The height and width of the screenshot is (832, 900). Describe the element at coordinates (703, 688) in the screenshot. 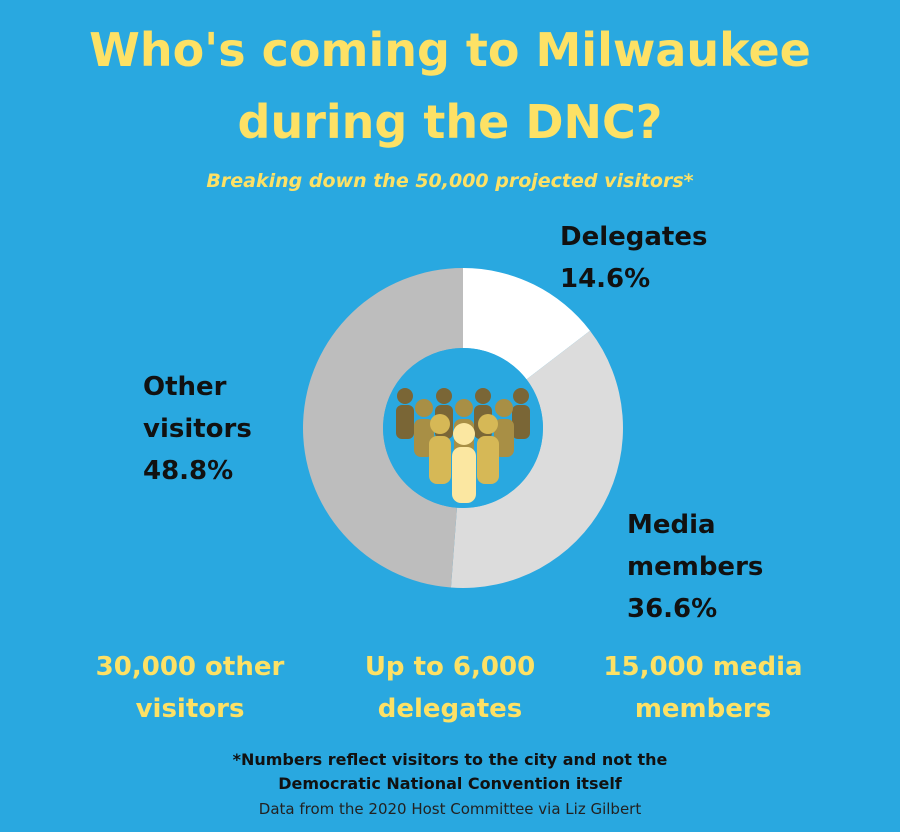

I see `count-annotation: 15,000 media members` at that location.